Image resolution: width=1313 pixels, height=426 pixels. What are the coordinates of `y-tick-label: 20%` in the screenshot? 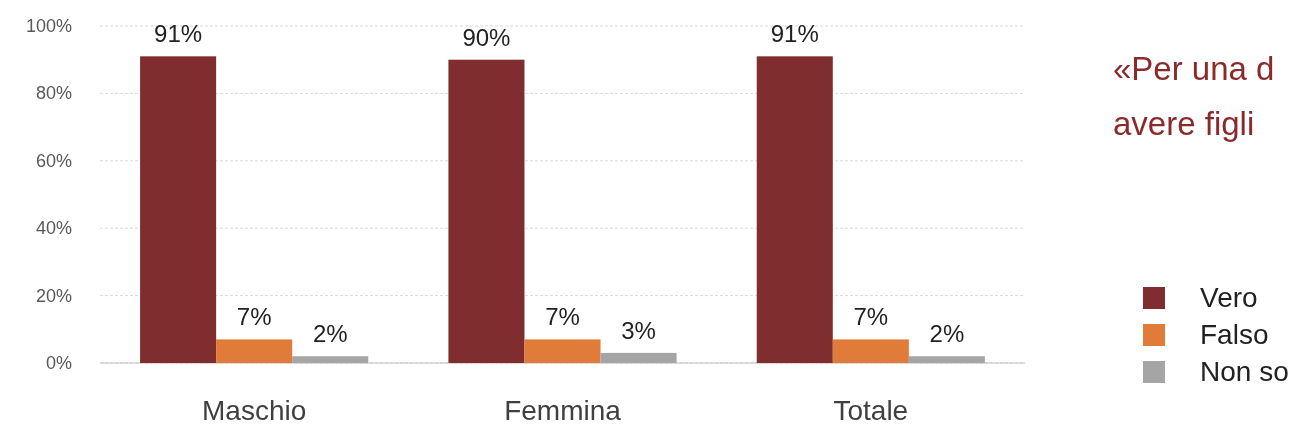 It's located at (53, 295).